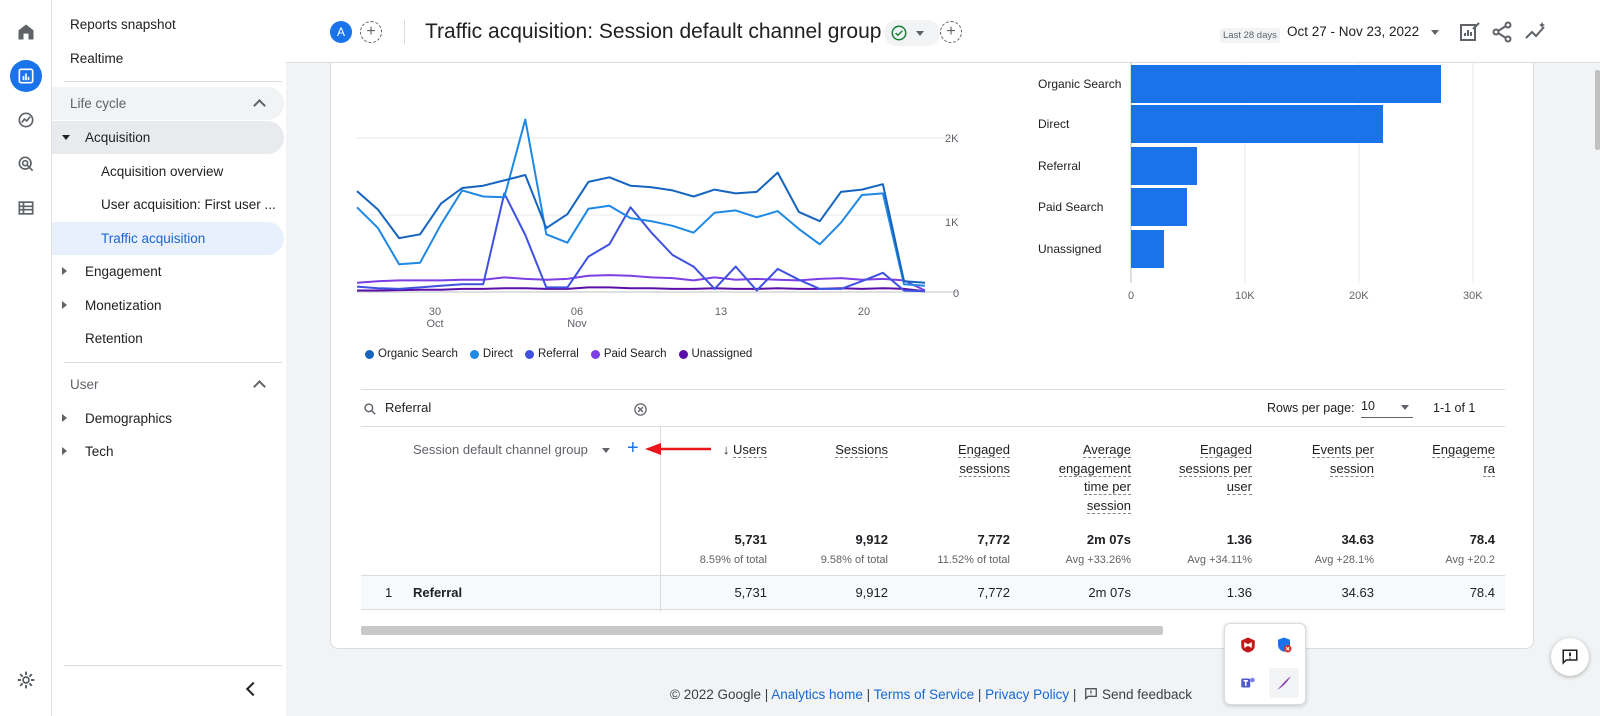  What do you see at coordinates (168, 451) in the screenshot?
I see `nav-tech: Tech` at bounding box center [168, 451].